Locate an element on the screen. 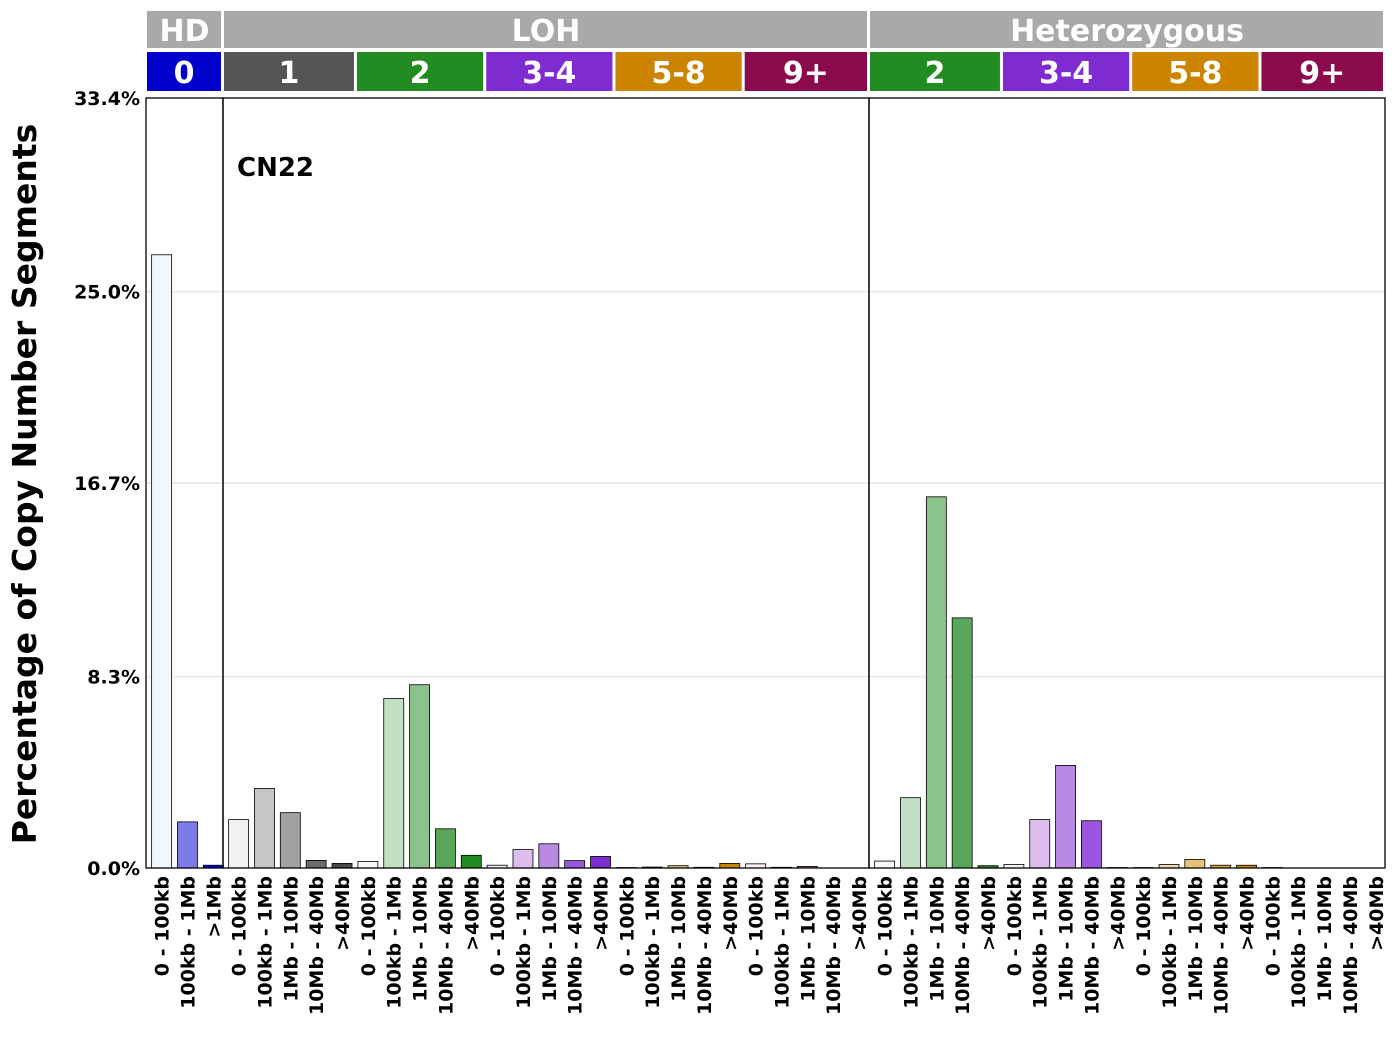  strip-hd is located at coordinates (184, 29).